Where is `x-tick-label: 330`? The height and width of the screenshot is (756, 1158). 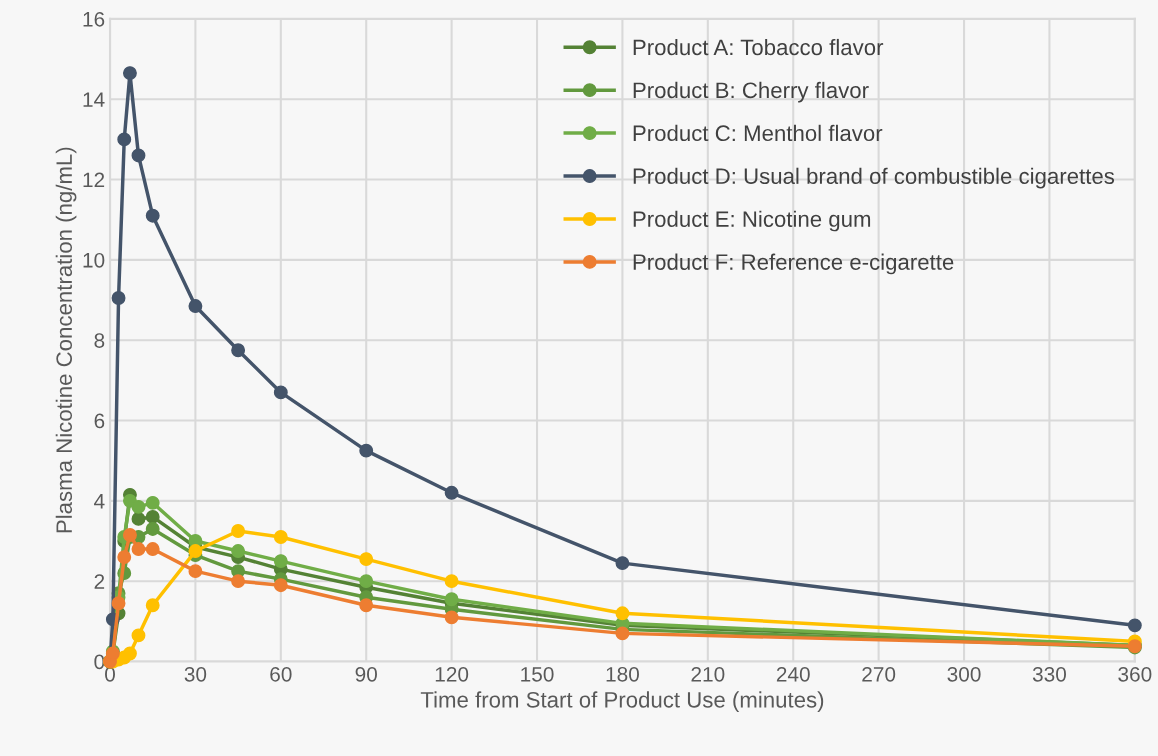
x-tick-label: 330 is located at coordinates (1049, 674).